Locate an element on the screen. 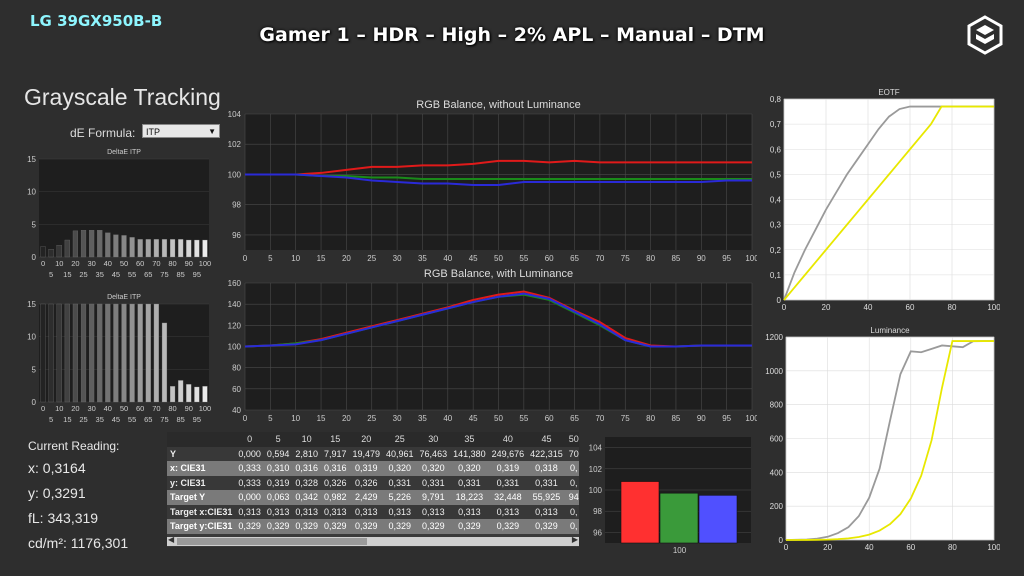  scrollbar-thumb is located at coordinates (272, 541).